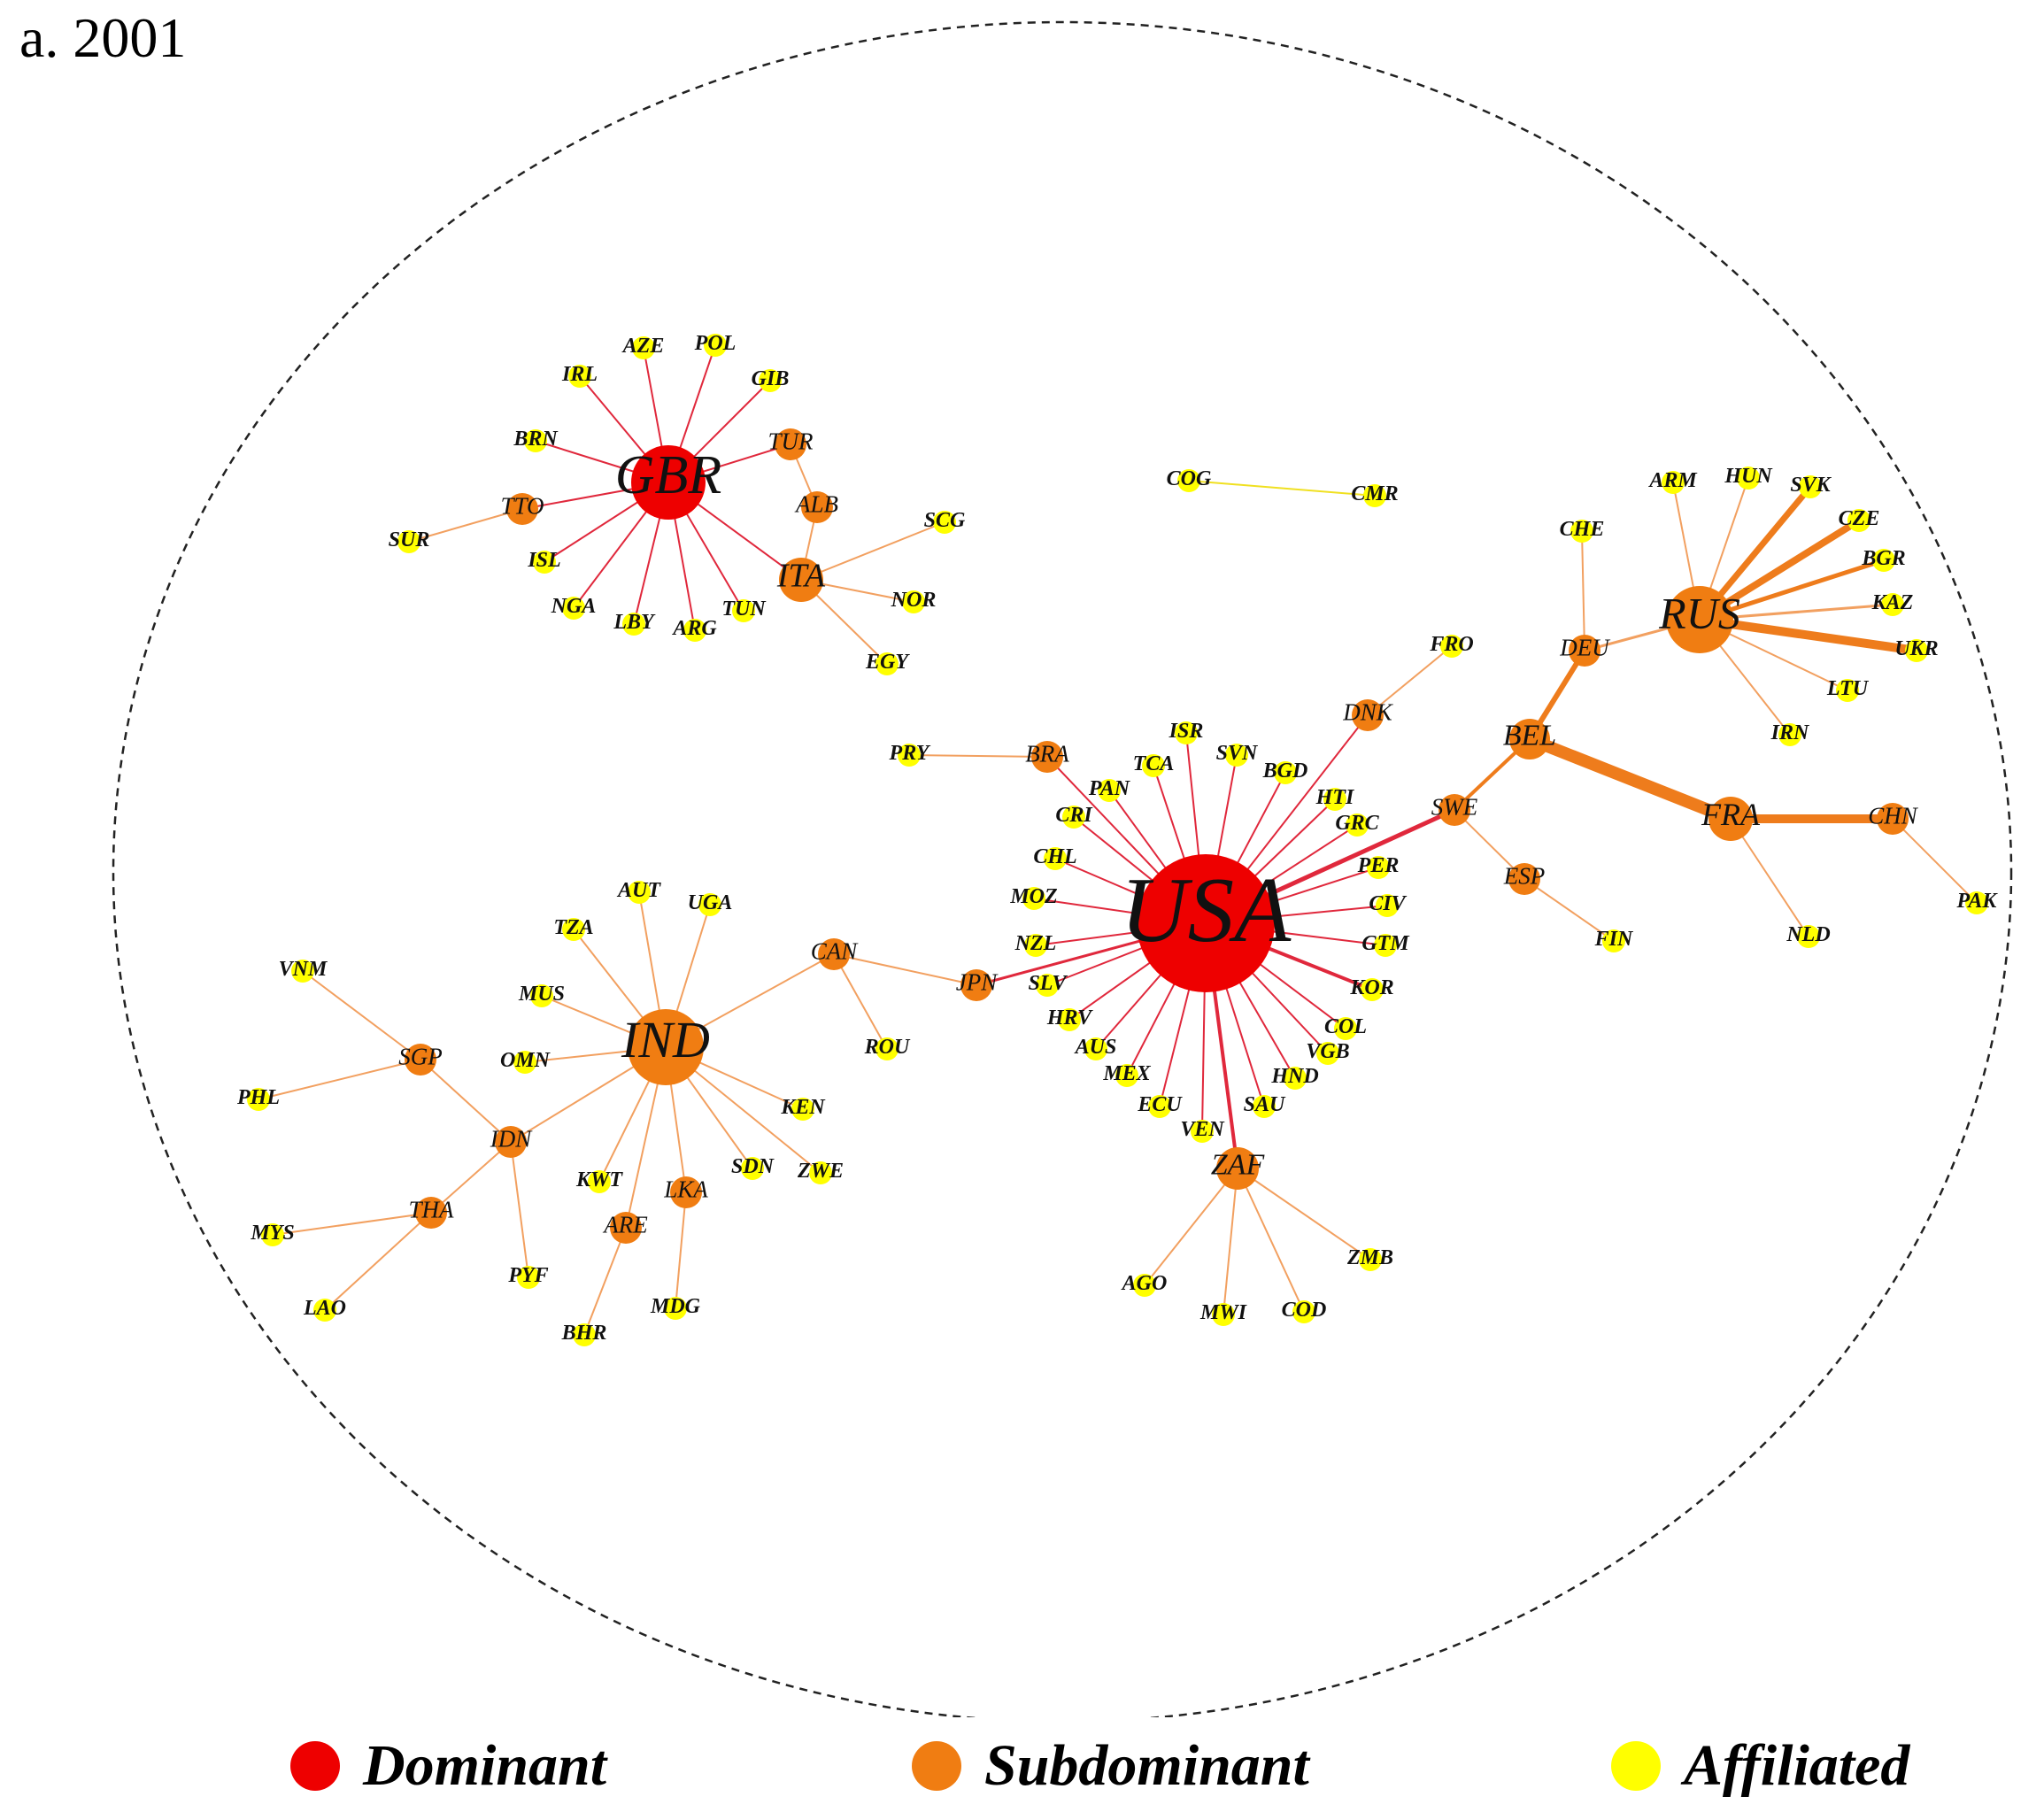  Describe the element at coordinates (668, 482) in the screenshot. I see `node-gbr` at that location.